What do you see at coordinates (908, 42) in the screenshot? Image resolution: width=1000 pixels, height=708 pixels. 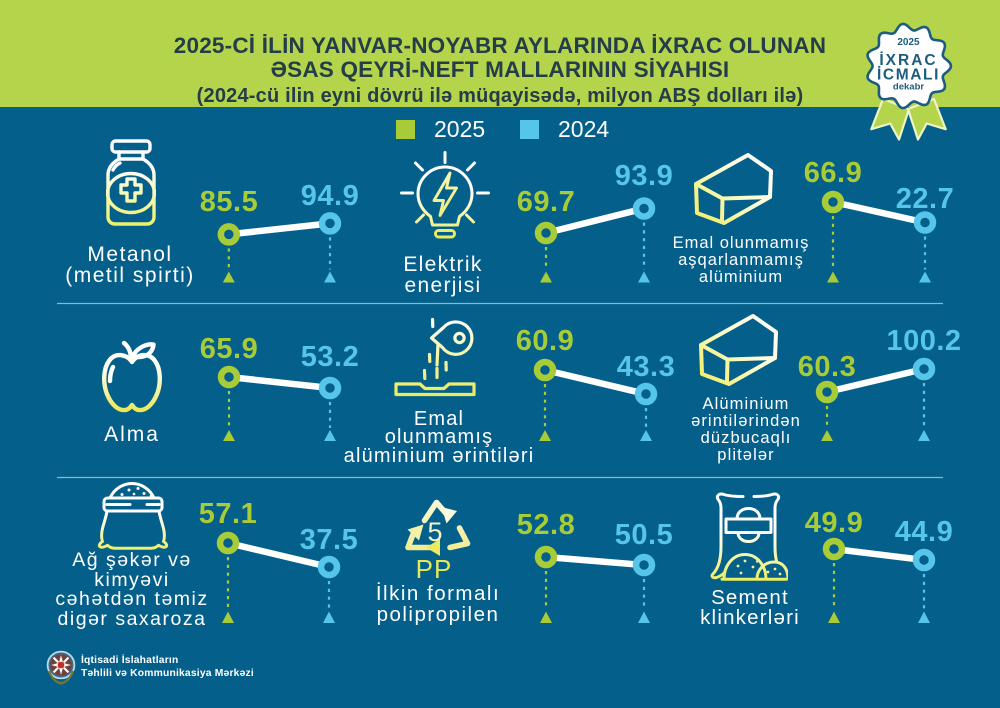 I see `svg-text: 2025` at bounding box center [908, 42].